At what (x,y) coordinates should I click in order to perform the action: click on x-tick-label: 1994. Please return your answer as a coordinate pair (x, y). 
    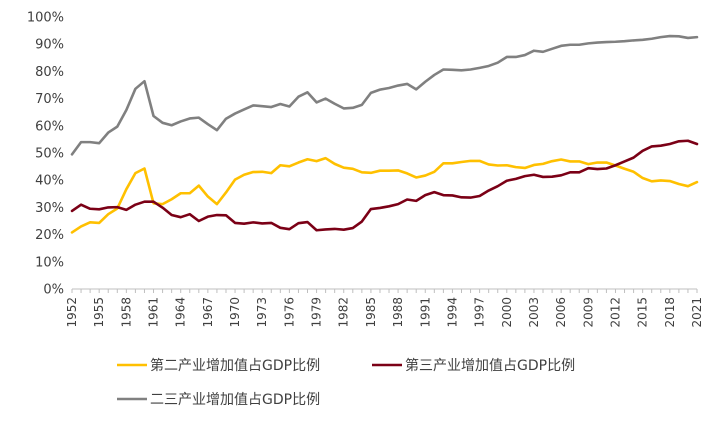
    Looking at the image, I should click on (452, 312).